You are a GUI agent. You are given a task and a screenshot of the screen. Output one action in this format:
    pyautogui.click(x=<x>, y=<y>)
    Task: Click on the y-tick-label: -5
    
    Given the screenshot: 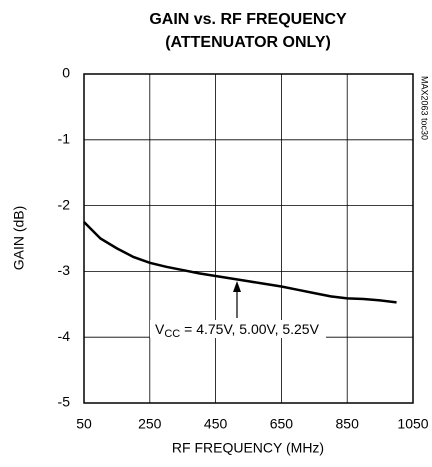 What is the action you would take?
    pyautogui.click(x=64, y=402)
    